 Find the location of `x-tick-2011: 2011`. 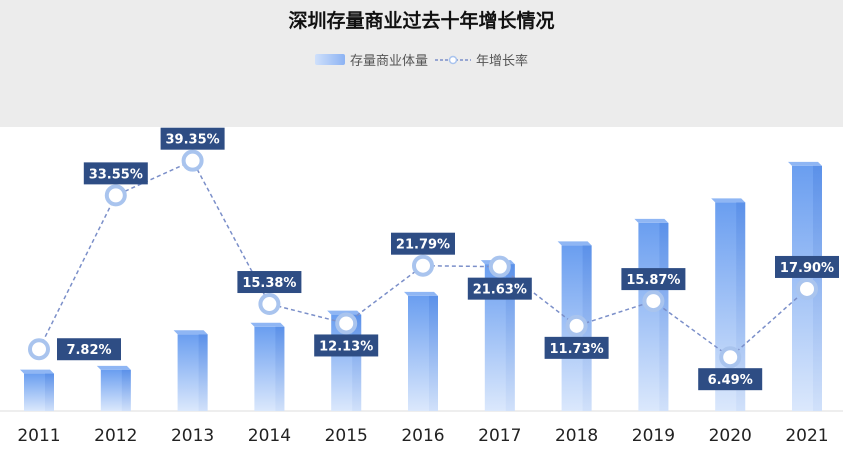

x-tick-2011: 2011 is located at coordinates (38, 436).